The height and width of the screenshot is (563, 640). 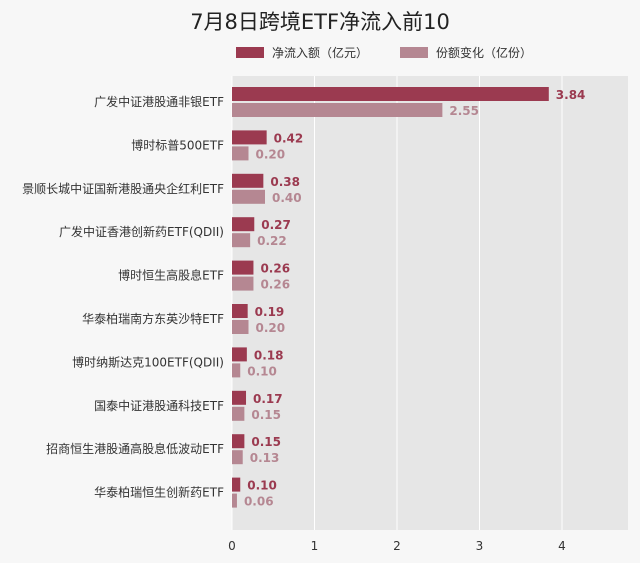 What do you see at coordinates (141, 231) in the screenshot?
I see `category-label: 广发中证香港创新药ETF(QDII)` at bounding box center [141, 231].